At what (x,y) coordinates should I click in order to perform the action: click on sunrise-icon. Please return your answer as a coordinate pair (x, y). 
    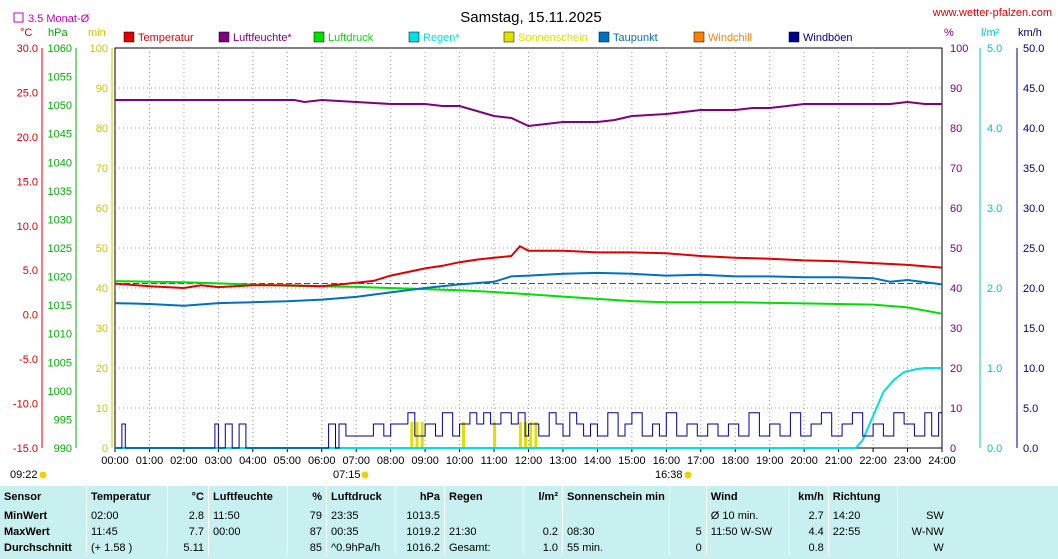
    Looking at the image, I should click on (365, 475).